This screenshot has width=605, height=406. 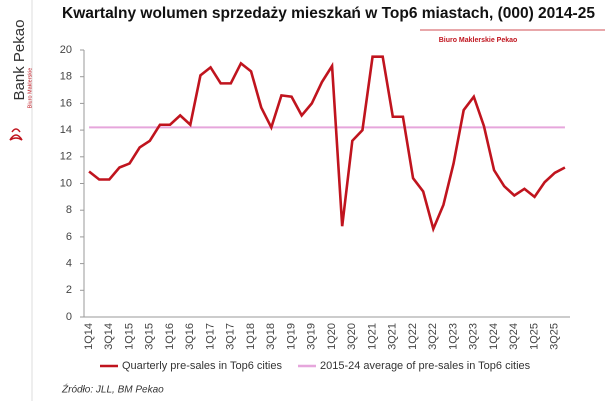 What do you see at coordinates (453, 336) in the screenshot?
I see `x-tick-label: 1Q23` at bounding box center [453, 336].